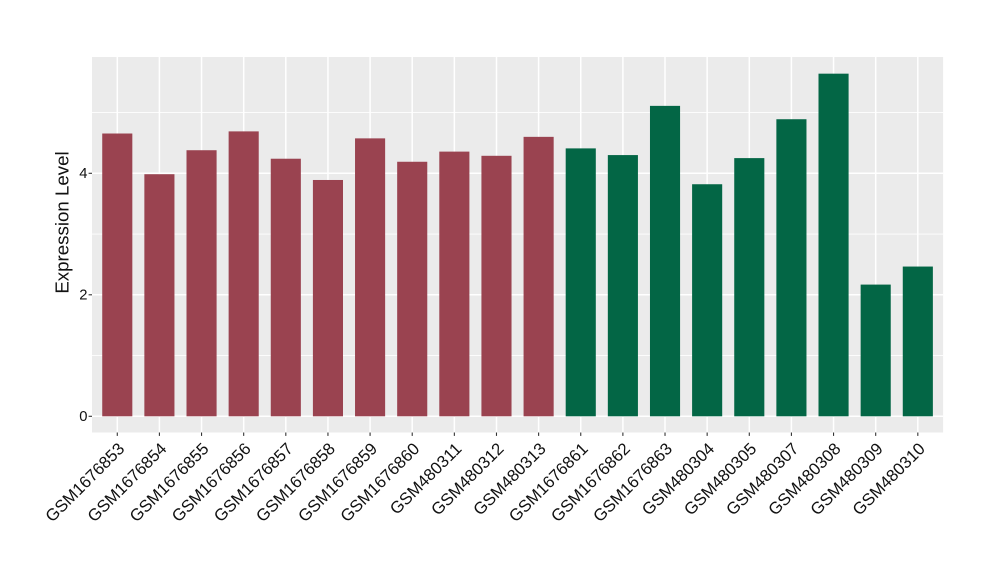  Describe the element at coordinates (83, 174) in the screenshot. I see `svg-text: 4` at that location.